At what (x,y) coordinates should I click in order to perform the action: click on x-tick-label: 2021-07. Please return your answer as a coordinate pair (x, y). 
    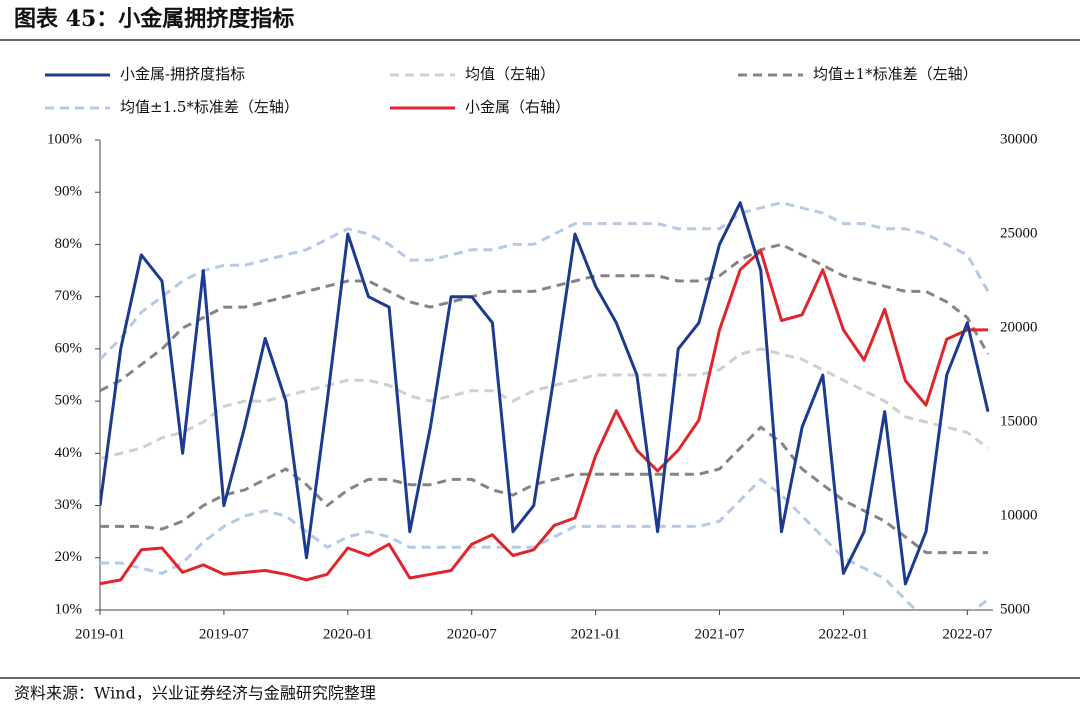
    Looking at the image, I should click on (720, 634).